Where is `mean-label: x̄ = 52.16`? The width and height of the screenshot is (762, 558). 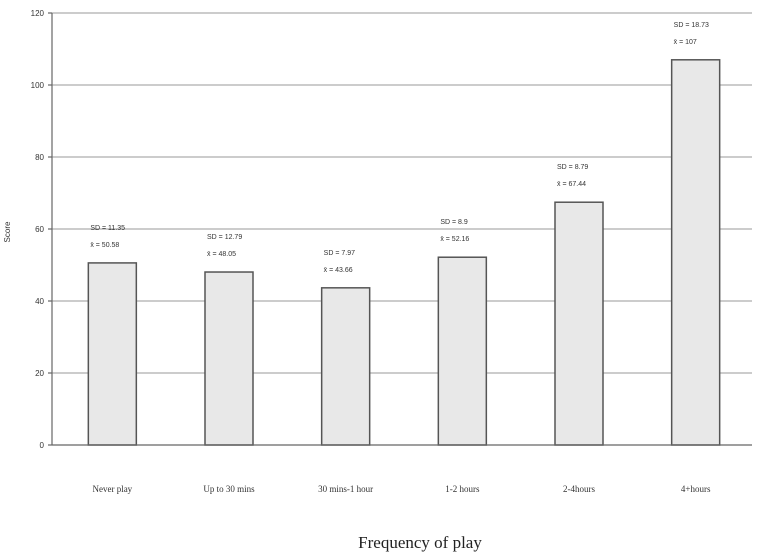 mean-label: x̄ = 52.16 is located at coordinates (454, 239).